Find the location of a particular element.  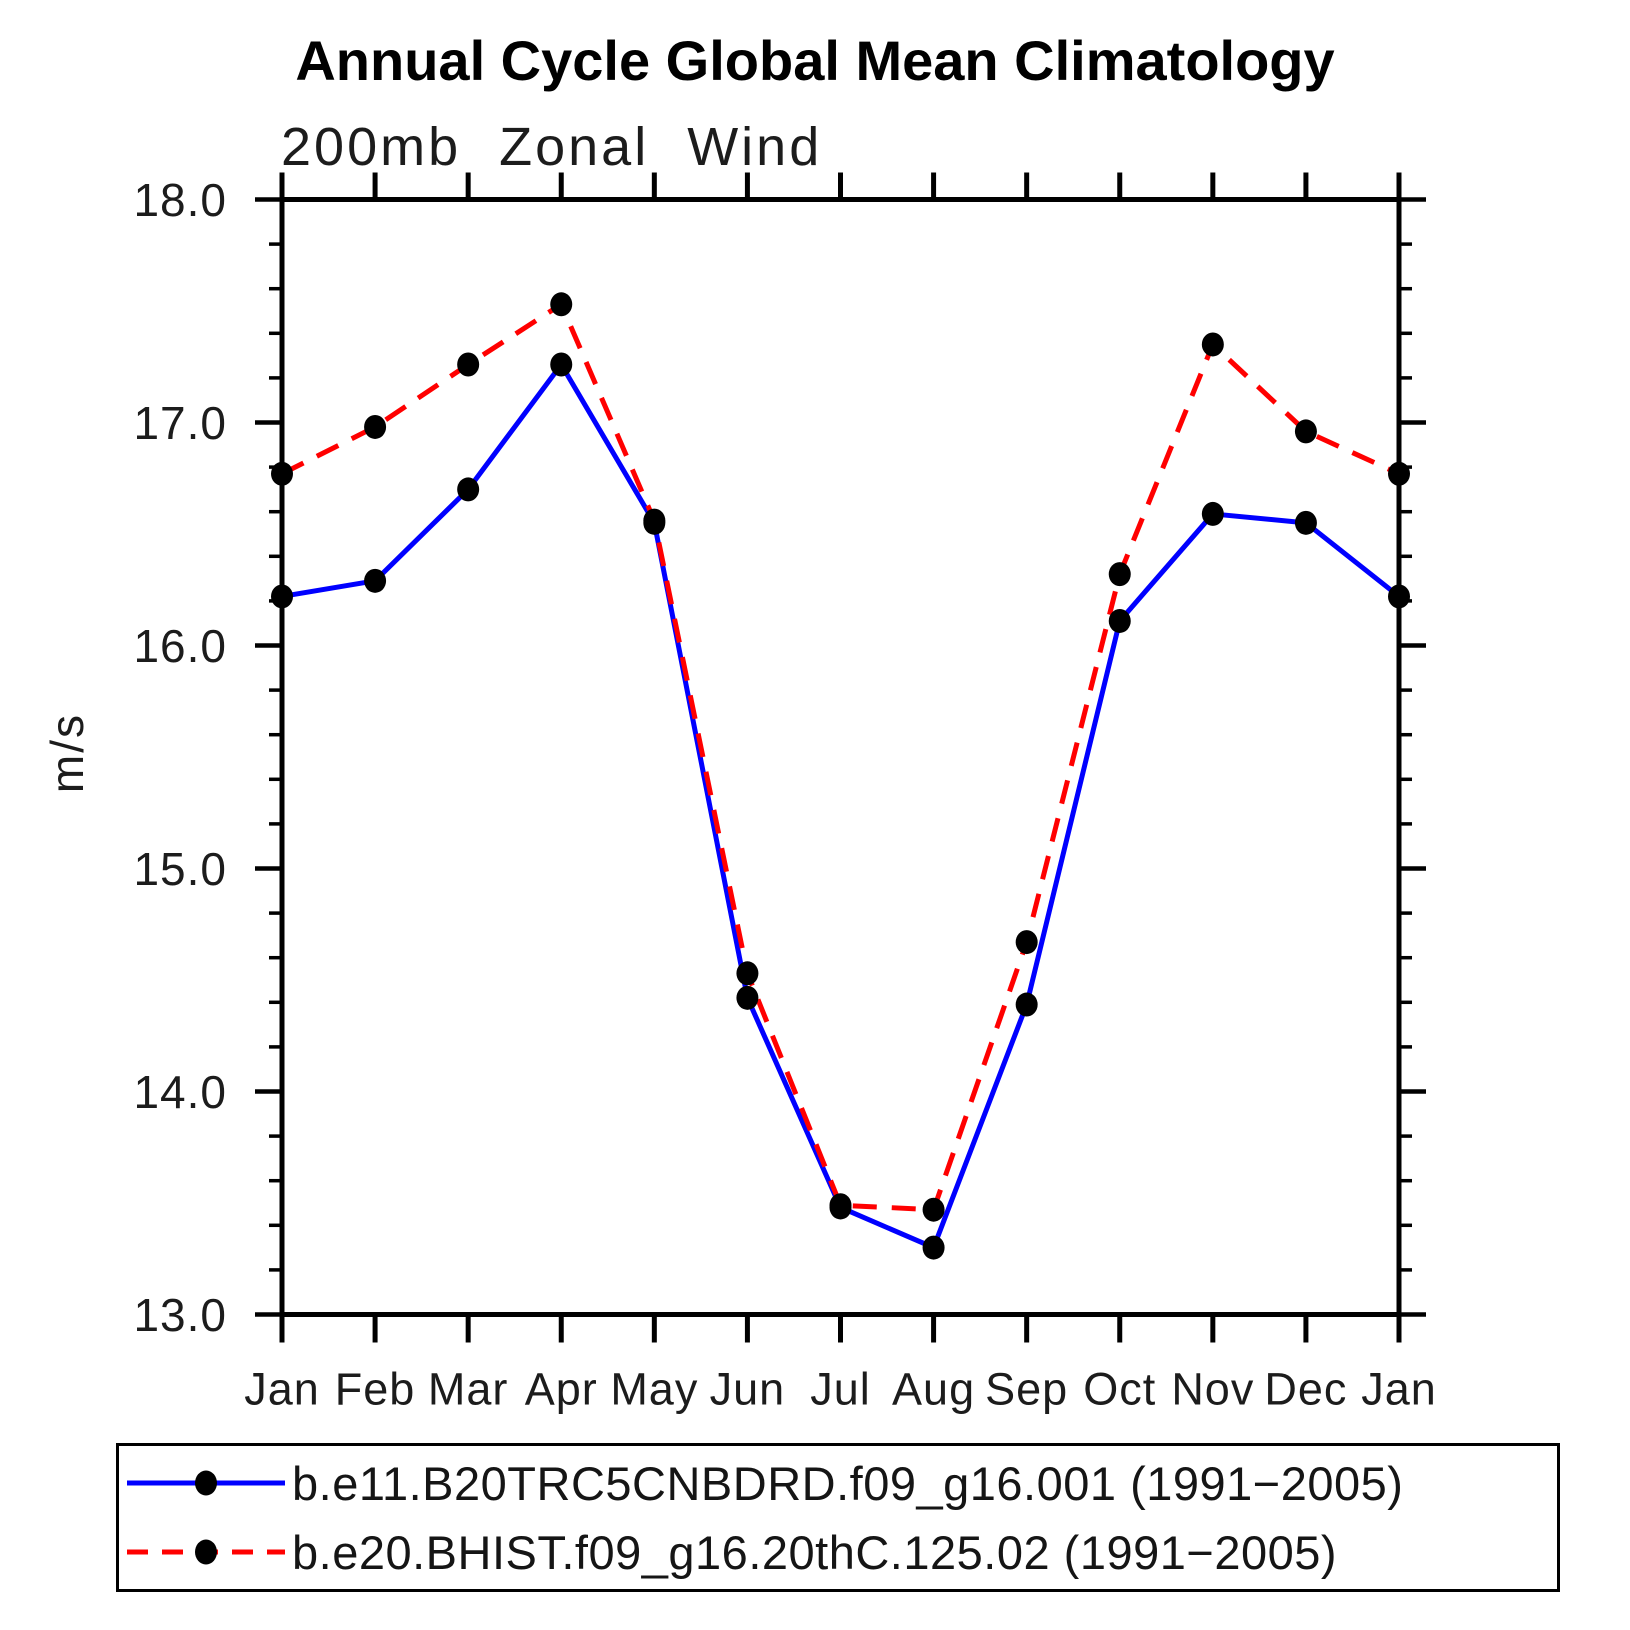

y-tick-label: 16.0 is located at coordinates (180, 646).